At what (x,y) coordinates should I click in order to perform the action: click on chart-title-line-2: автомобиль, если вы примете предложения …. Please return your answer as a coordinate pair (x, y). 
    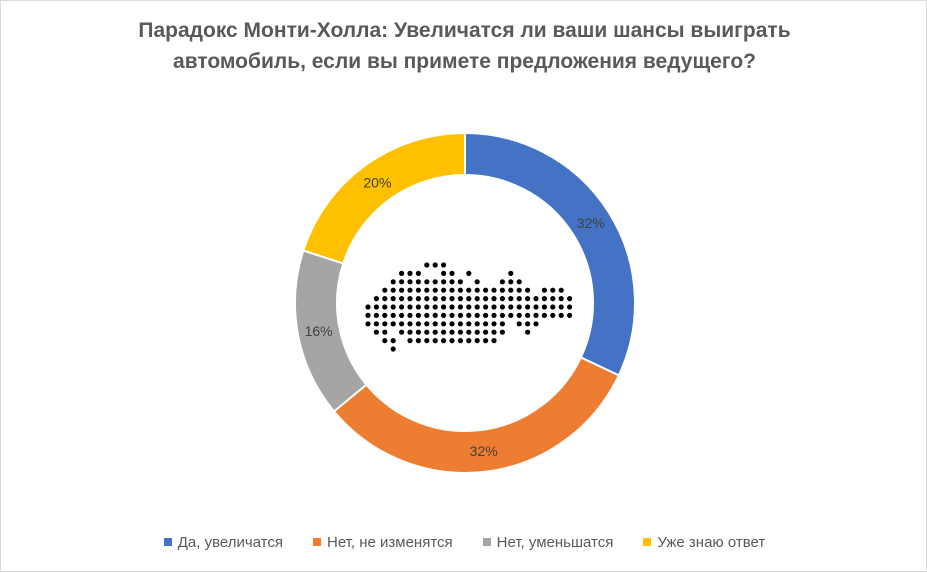
    Looking at the image, I should click on (464, 61).